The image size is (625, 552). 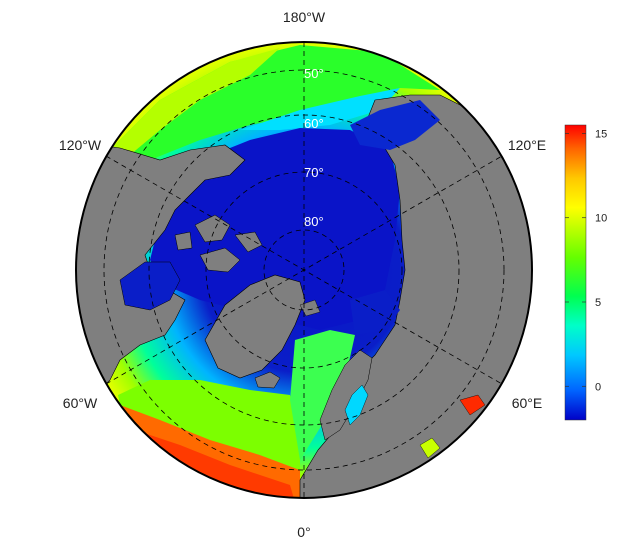 I want to click on greenland-landmass, so click(x=255, y=326).